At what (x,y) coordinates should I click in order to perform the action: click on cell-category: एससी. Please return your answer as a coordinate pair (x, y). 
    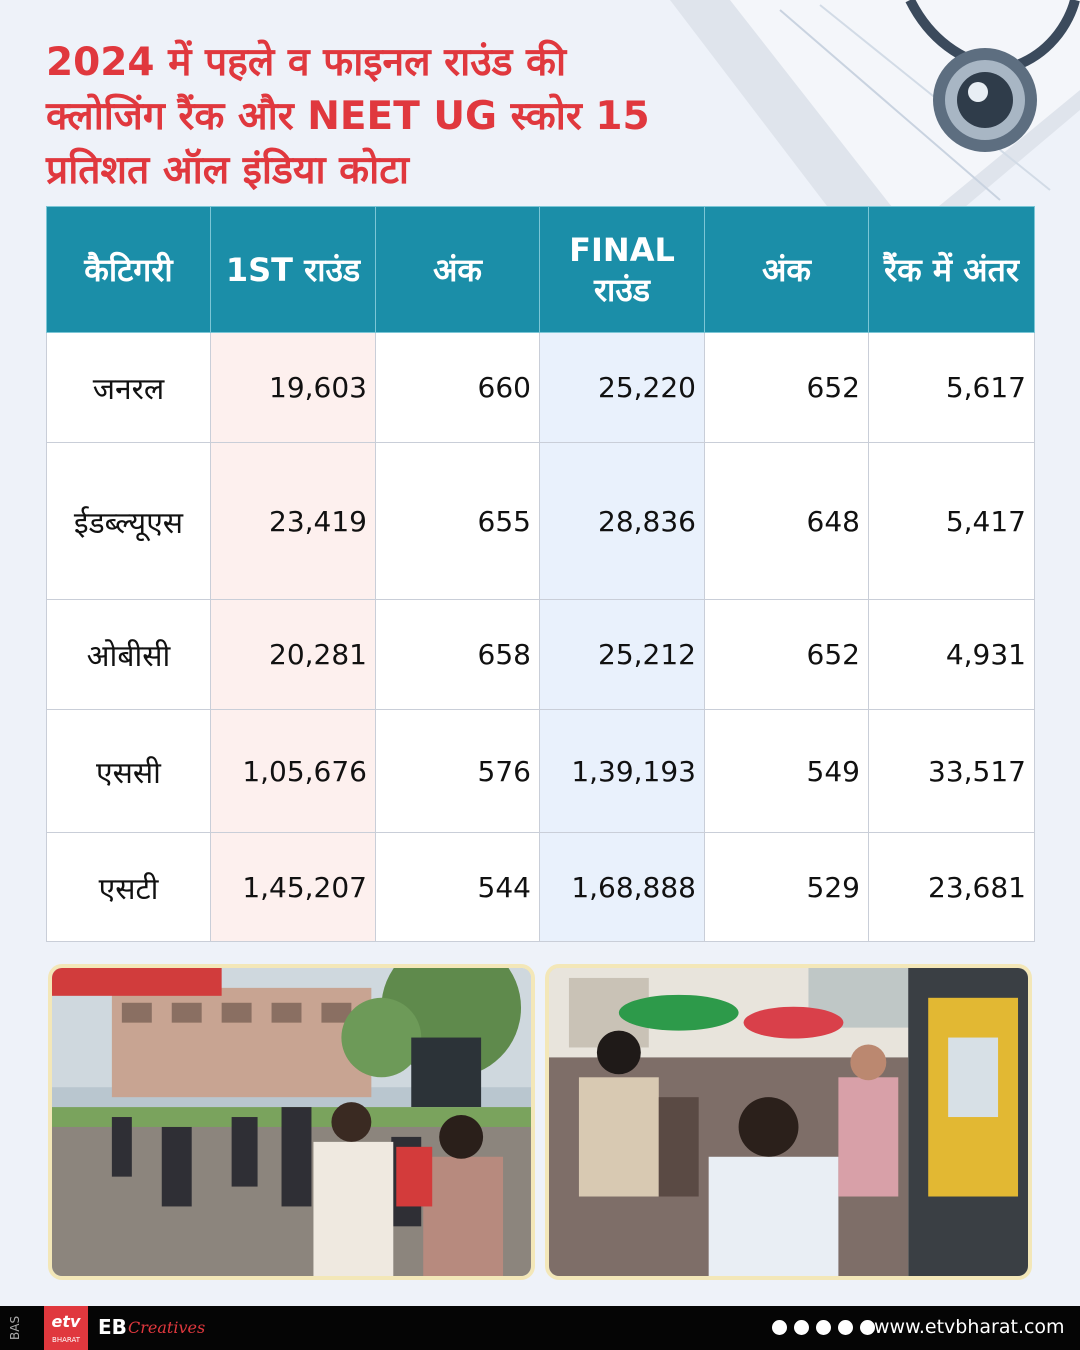
    Looking at the image, I should click on (128, 771).